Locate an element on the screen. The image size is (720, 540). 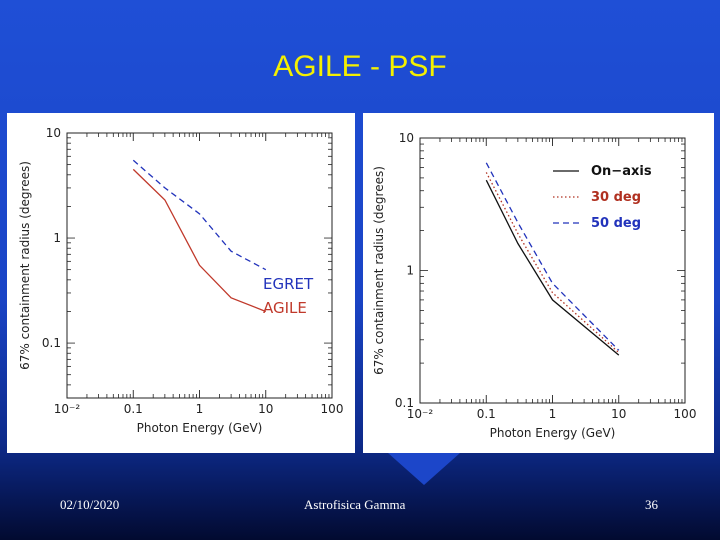
footer-date: 02/10/2020 is located at coordinates (90, 504).